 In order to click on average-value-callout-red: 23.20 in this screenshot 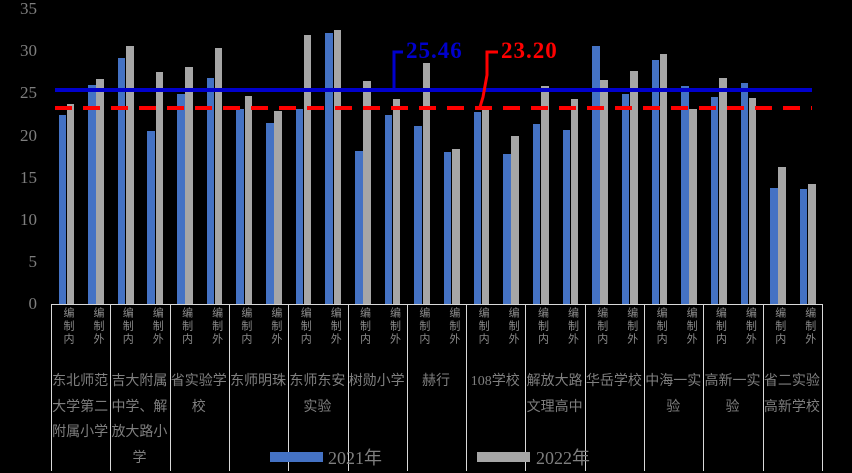, I will do `click(529, 50)`.